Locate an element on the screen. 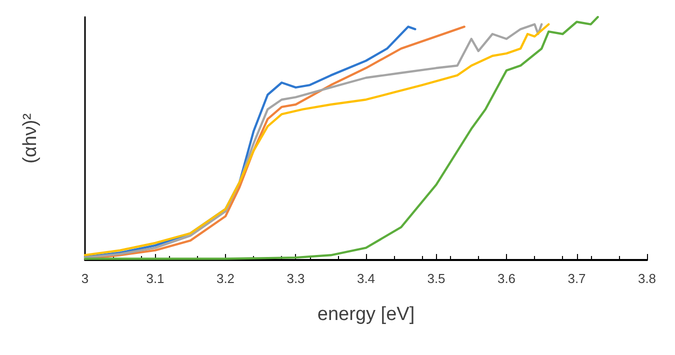  x-tick-label: 3.2 is located at coordinates (225, 278).